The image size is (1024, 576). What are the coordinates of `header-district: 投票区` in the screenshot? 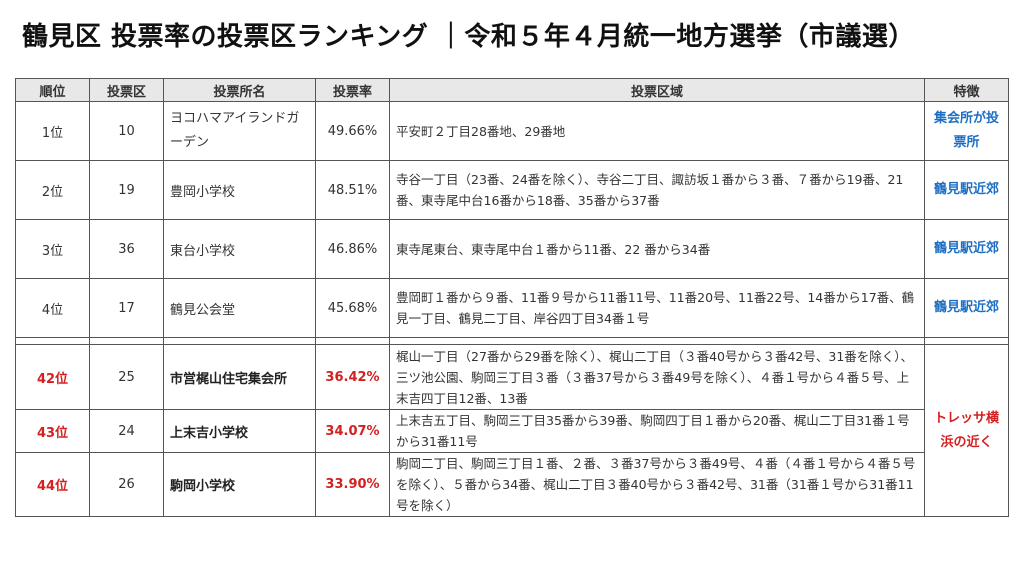 It's located at (126, 90).